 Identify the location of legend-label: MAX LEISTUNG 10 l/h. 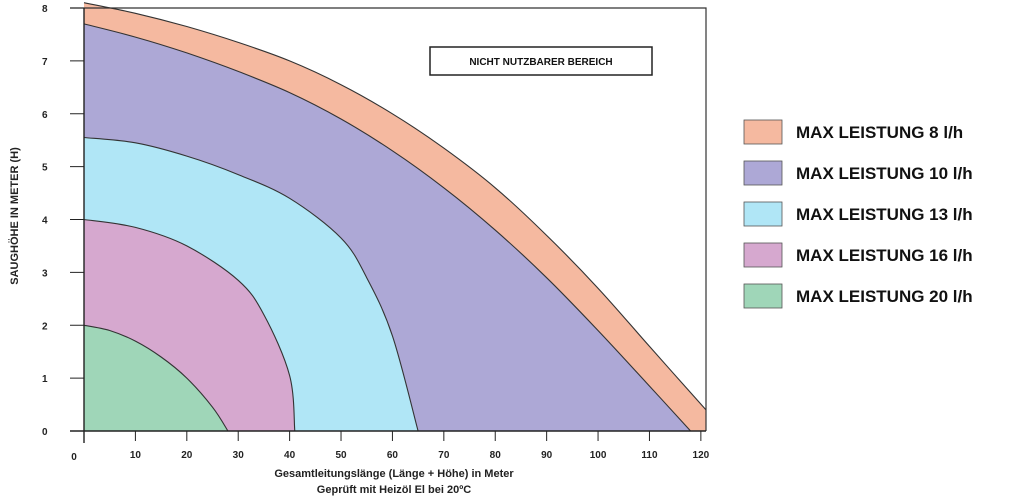
(884, 173).